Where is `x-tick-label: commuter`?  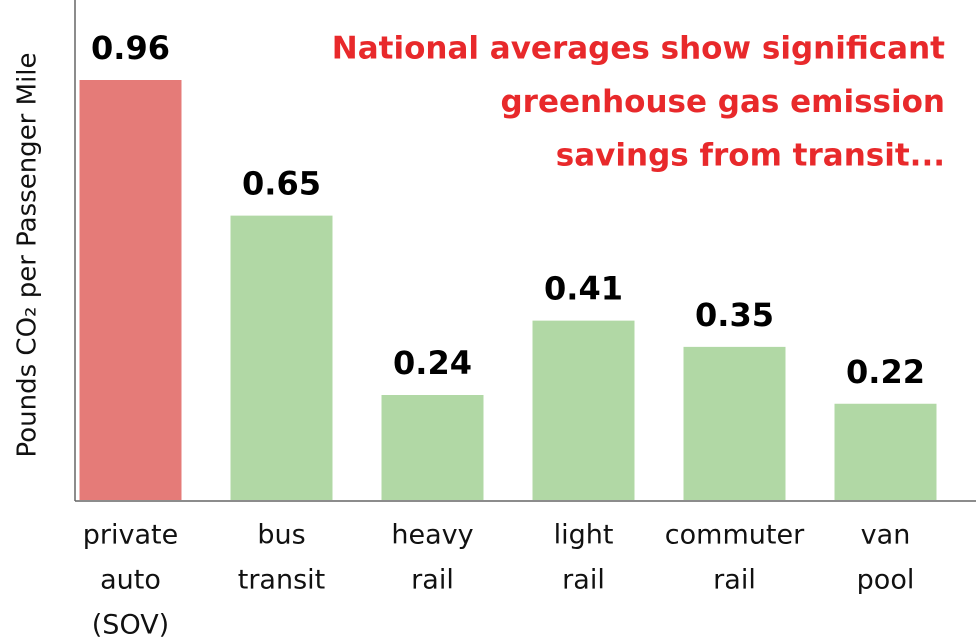 x-tick-label: commuter is located at coordinates (735, 535).